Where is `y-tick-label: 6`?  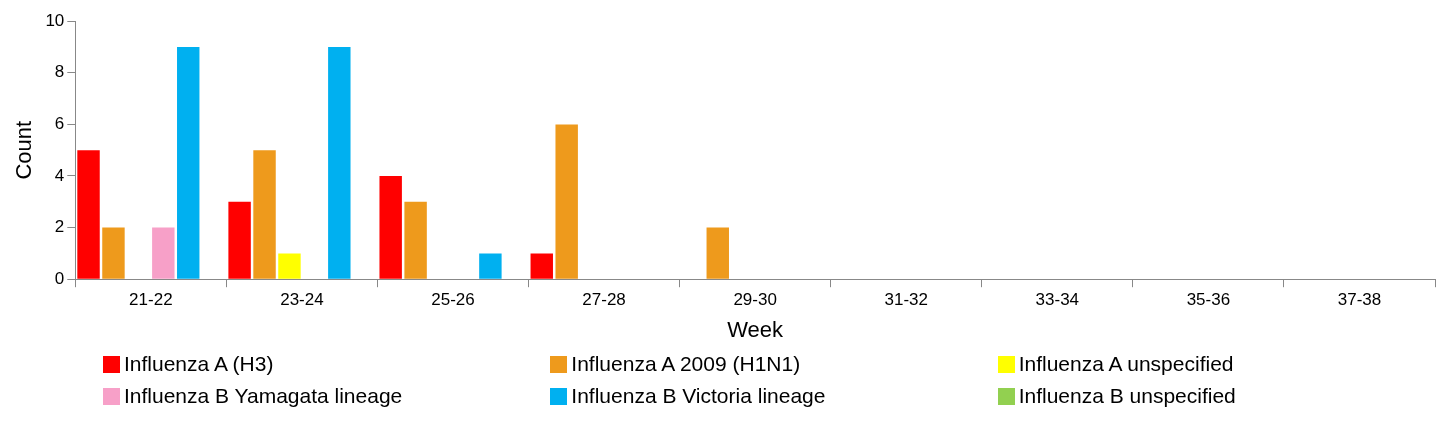
y-tick-label: 6 is located at coordinates (59, 124).